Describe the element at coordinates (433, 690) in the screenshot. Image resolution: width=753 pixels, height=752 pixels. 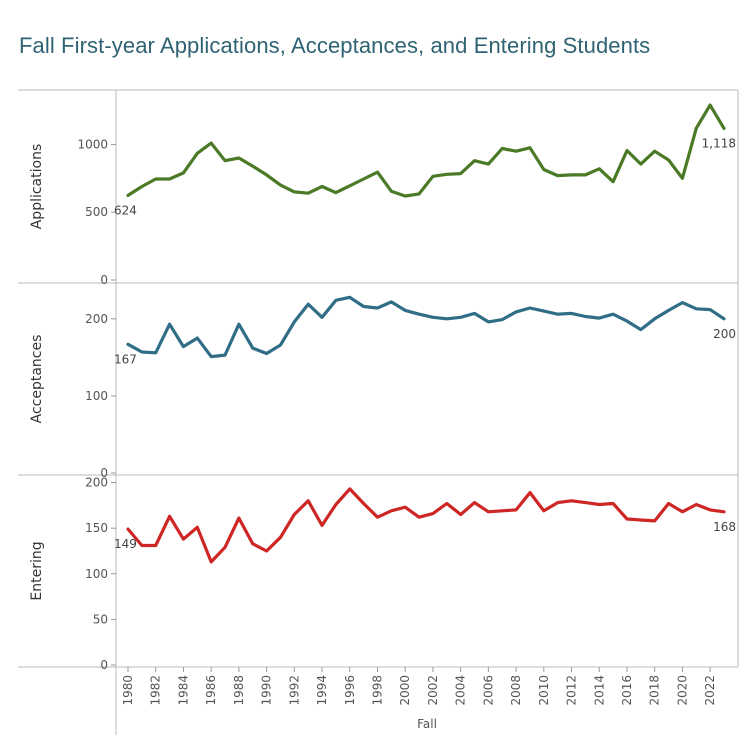
I see `x-tick-label: 2002` at that location.